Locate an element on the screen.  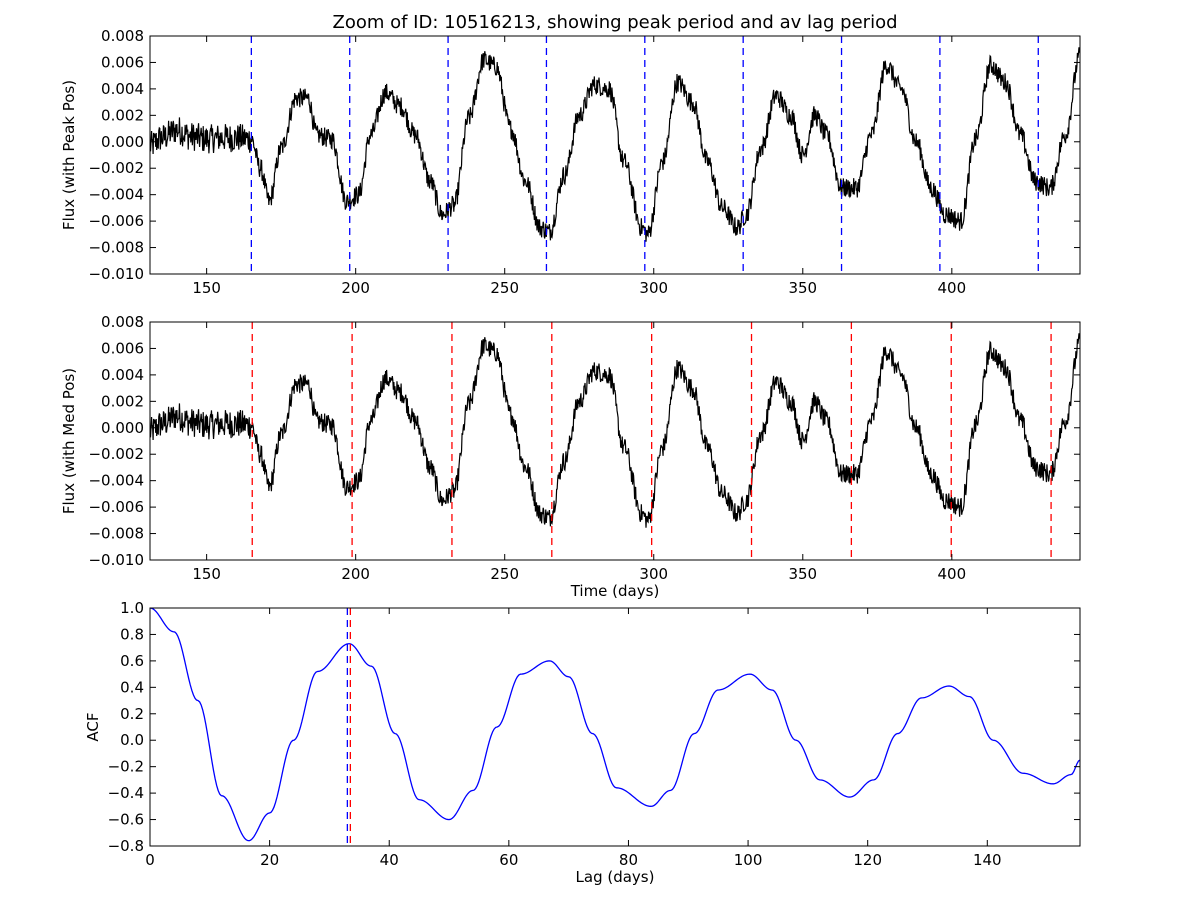
y-tick-label: 0.4 is located at coordinates (132, 687).